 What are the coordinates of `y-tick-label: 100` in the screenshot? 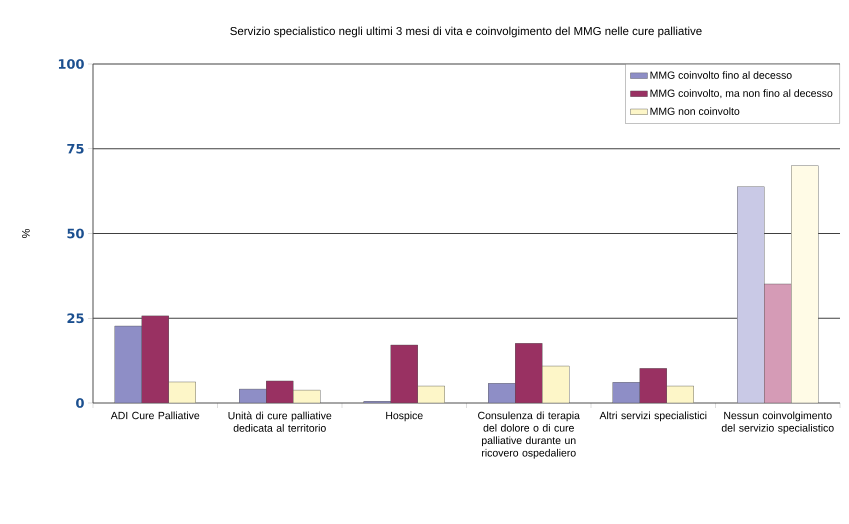 It's located at (71, 64).